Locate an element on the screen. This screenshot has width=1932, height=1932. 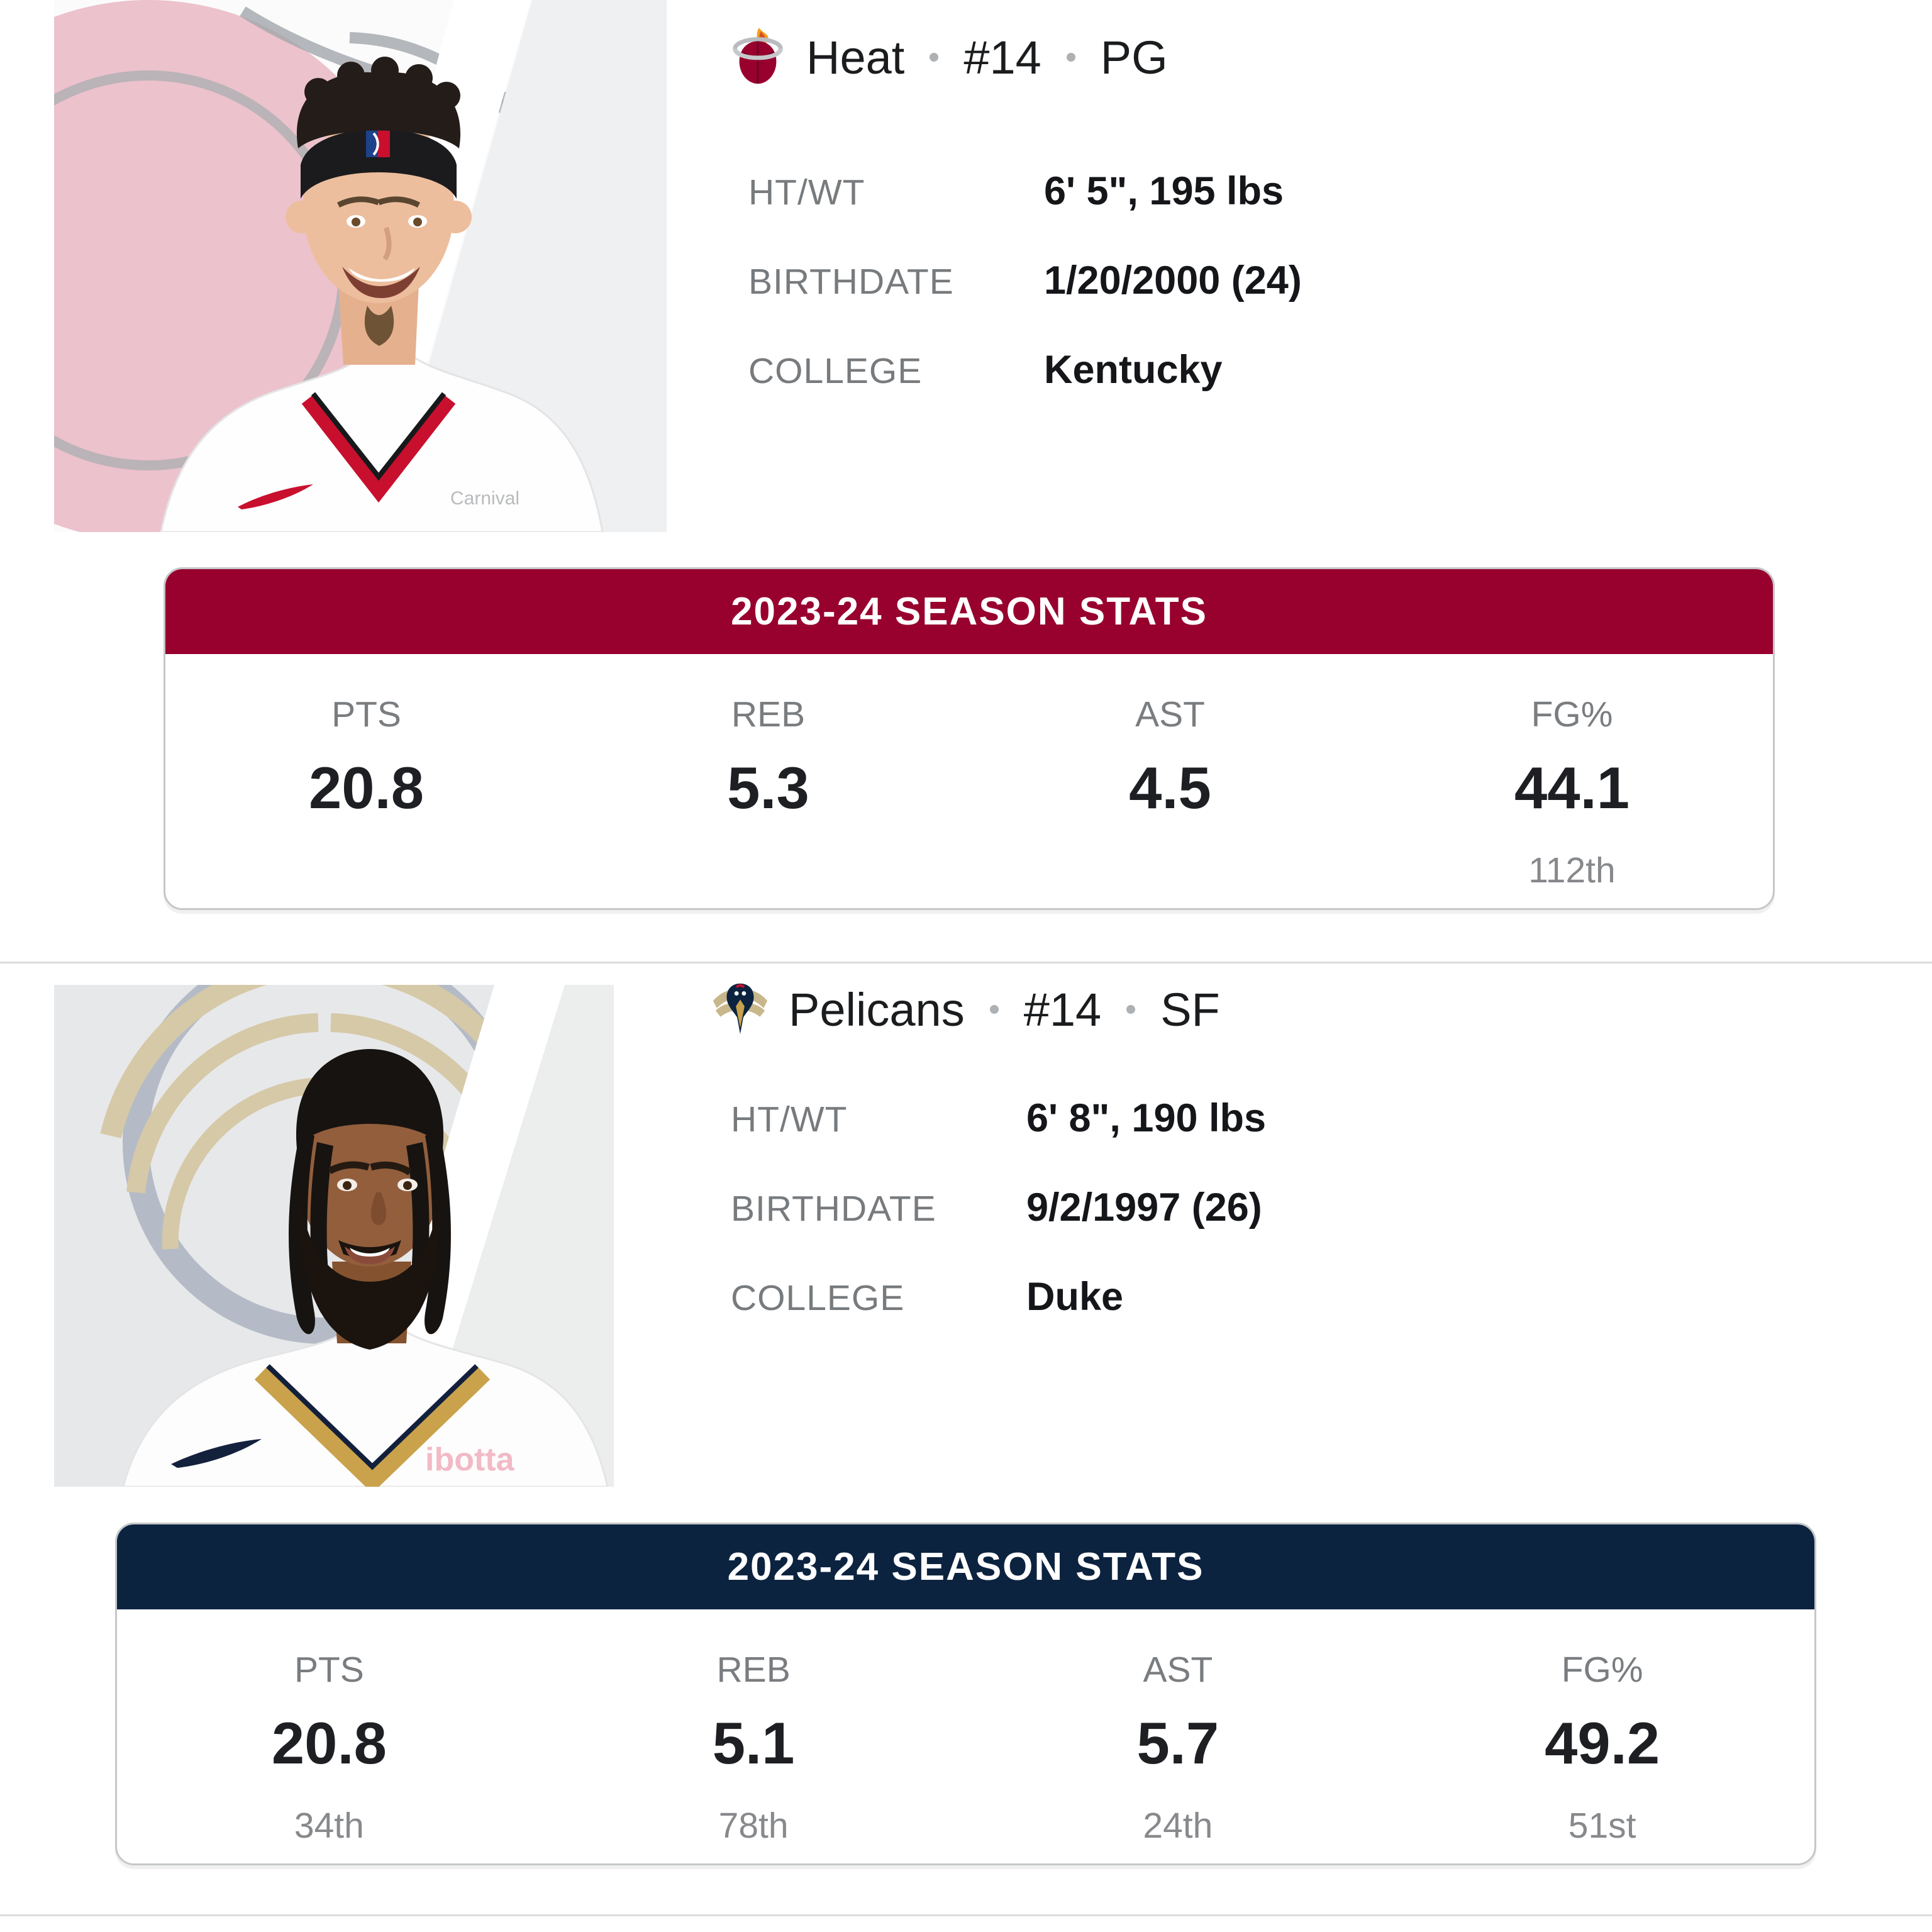
stat-col-ast: AST 4.5 is located at coordinates (1170, 792).